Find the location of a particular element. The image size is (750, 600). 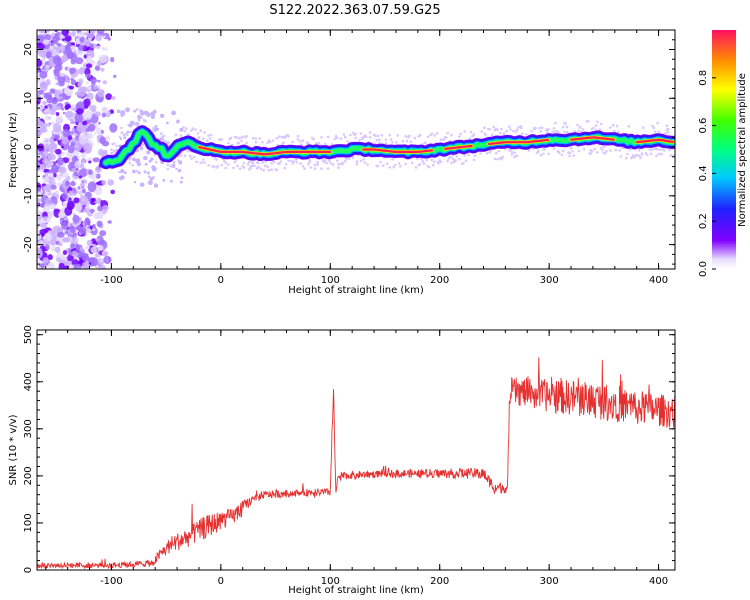

ridge-core is located at coordinates (458, 147).